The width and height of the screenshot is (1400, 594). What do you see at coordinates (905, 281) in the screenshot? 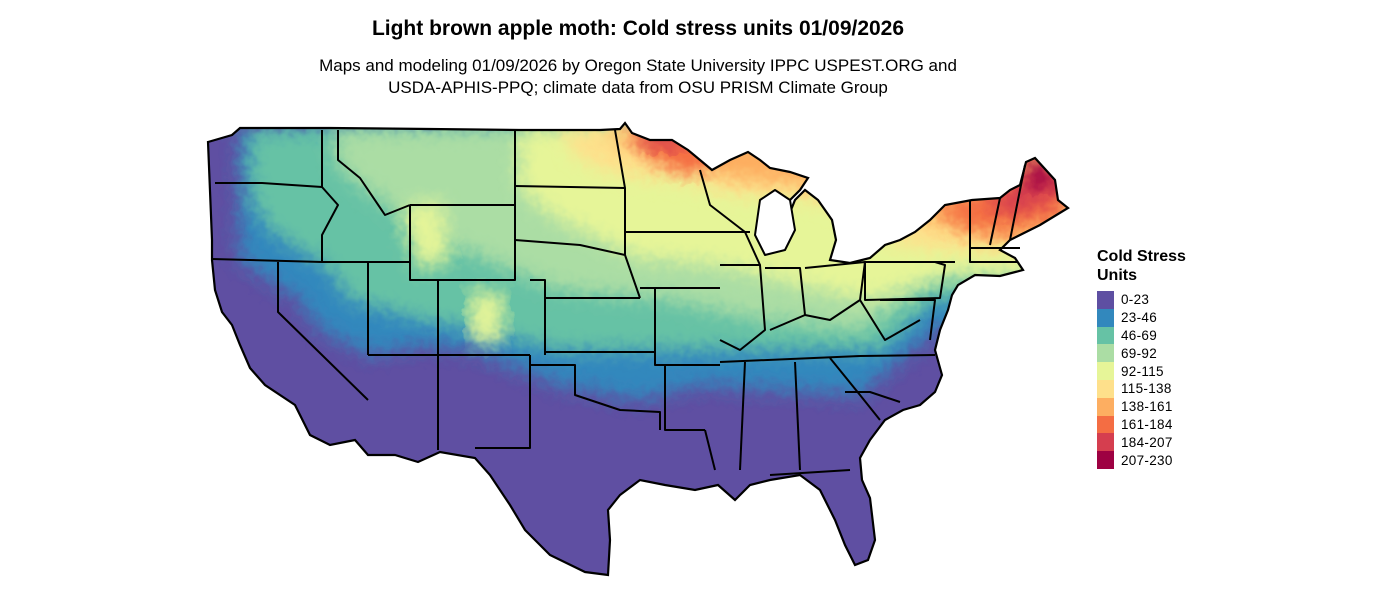
I see `border-pa` at bounding box center [905, 281].